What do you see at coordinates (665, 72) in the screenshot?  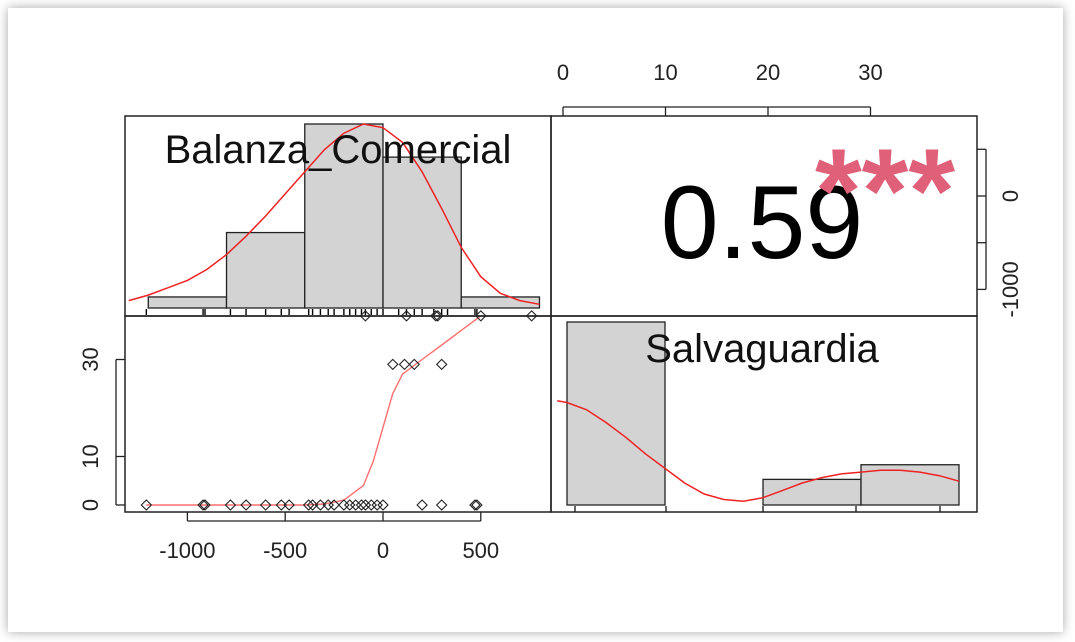 I see `top-axis-tick-label: 10` at bounding box center [665, 72].